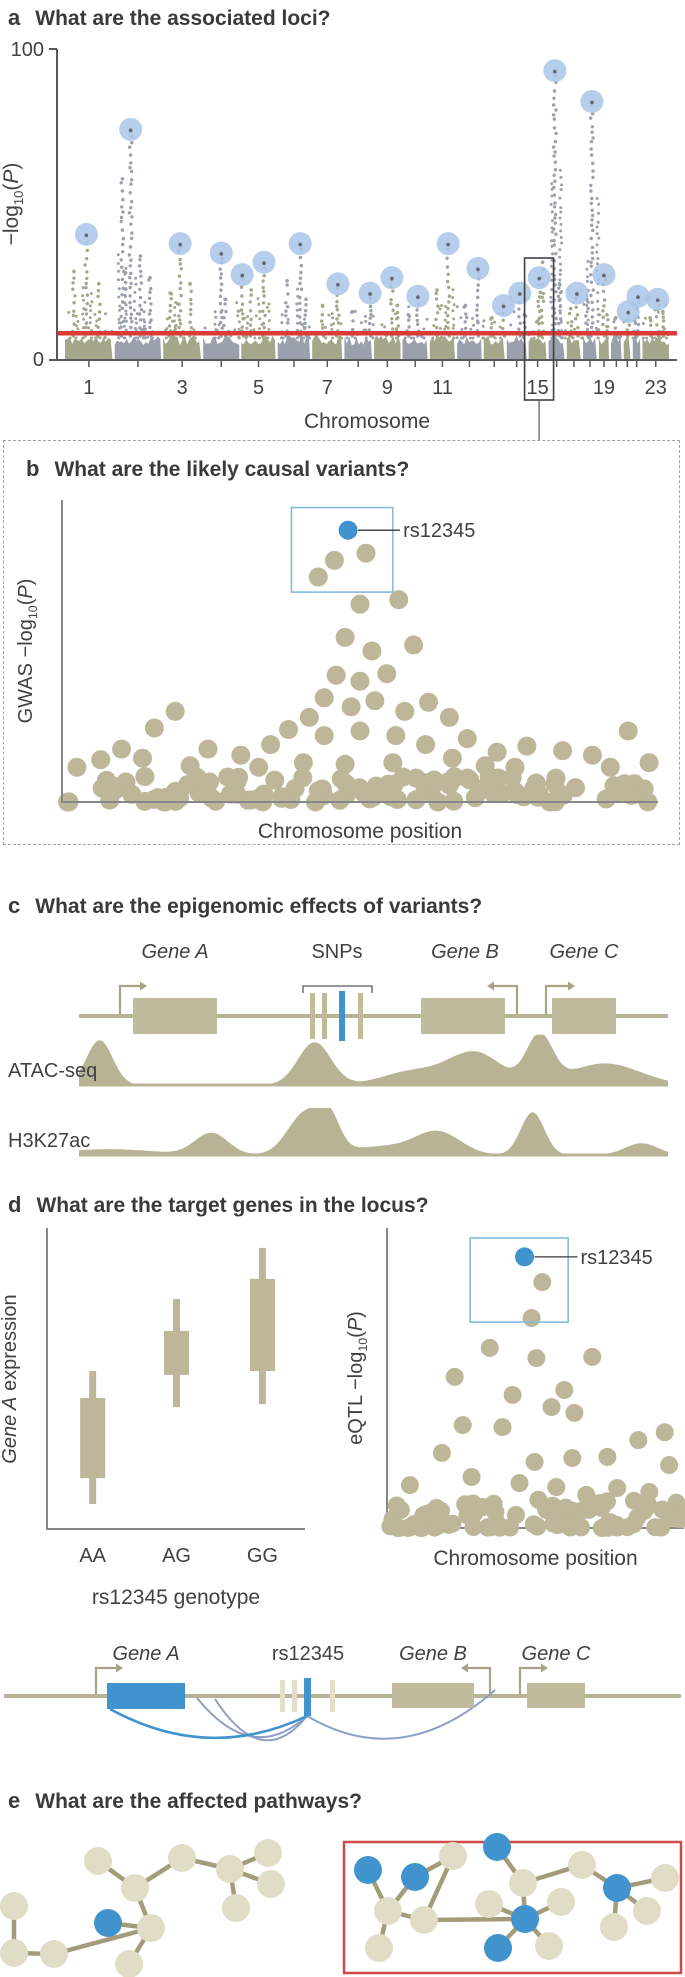  I want to click on y-tick-label: 0, so click(38, 360).